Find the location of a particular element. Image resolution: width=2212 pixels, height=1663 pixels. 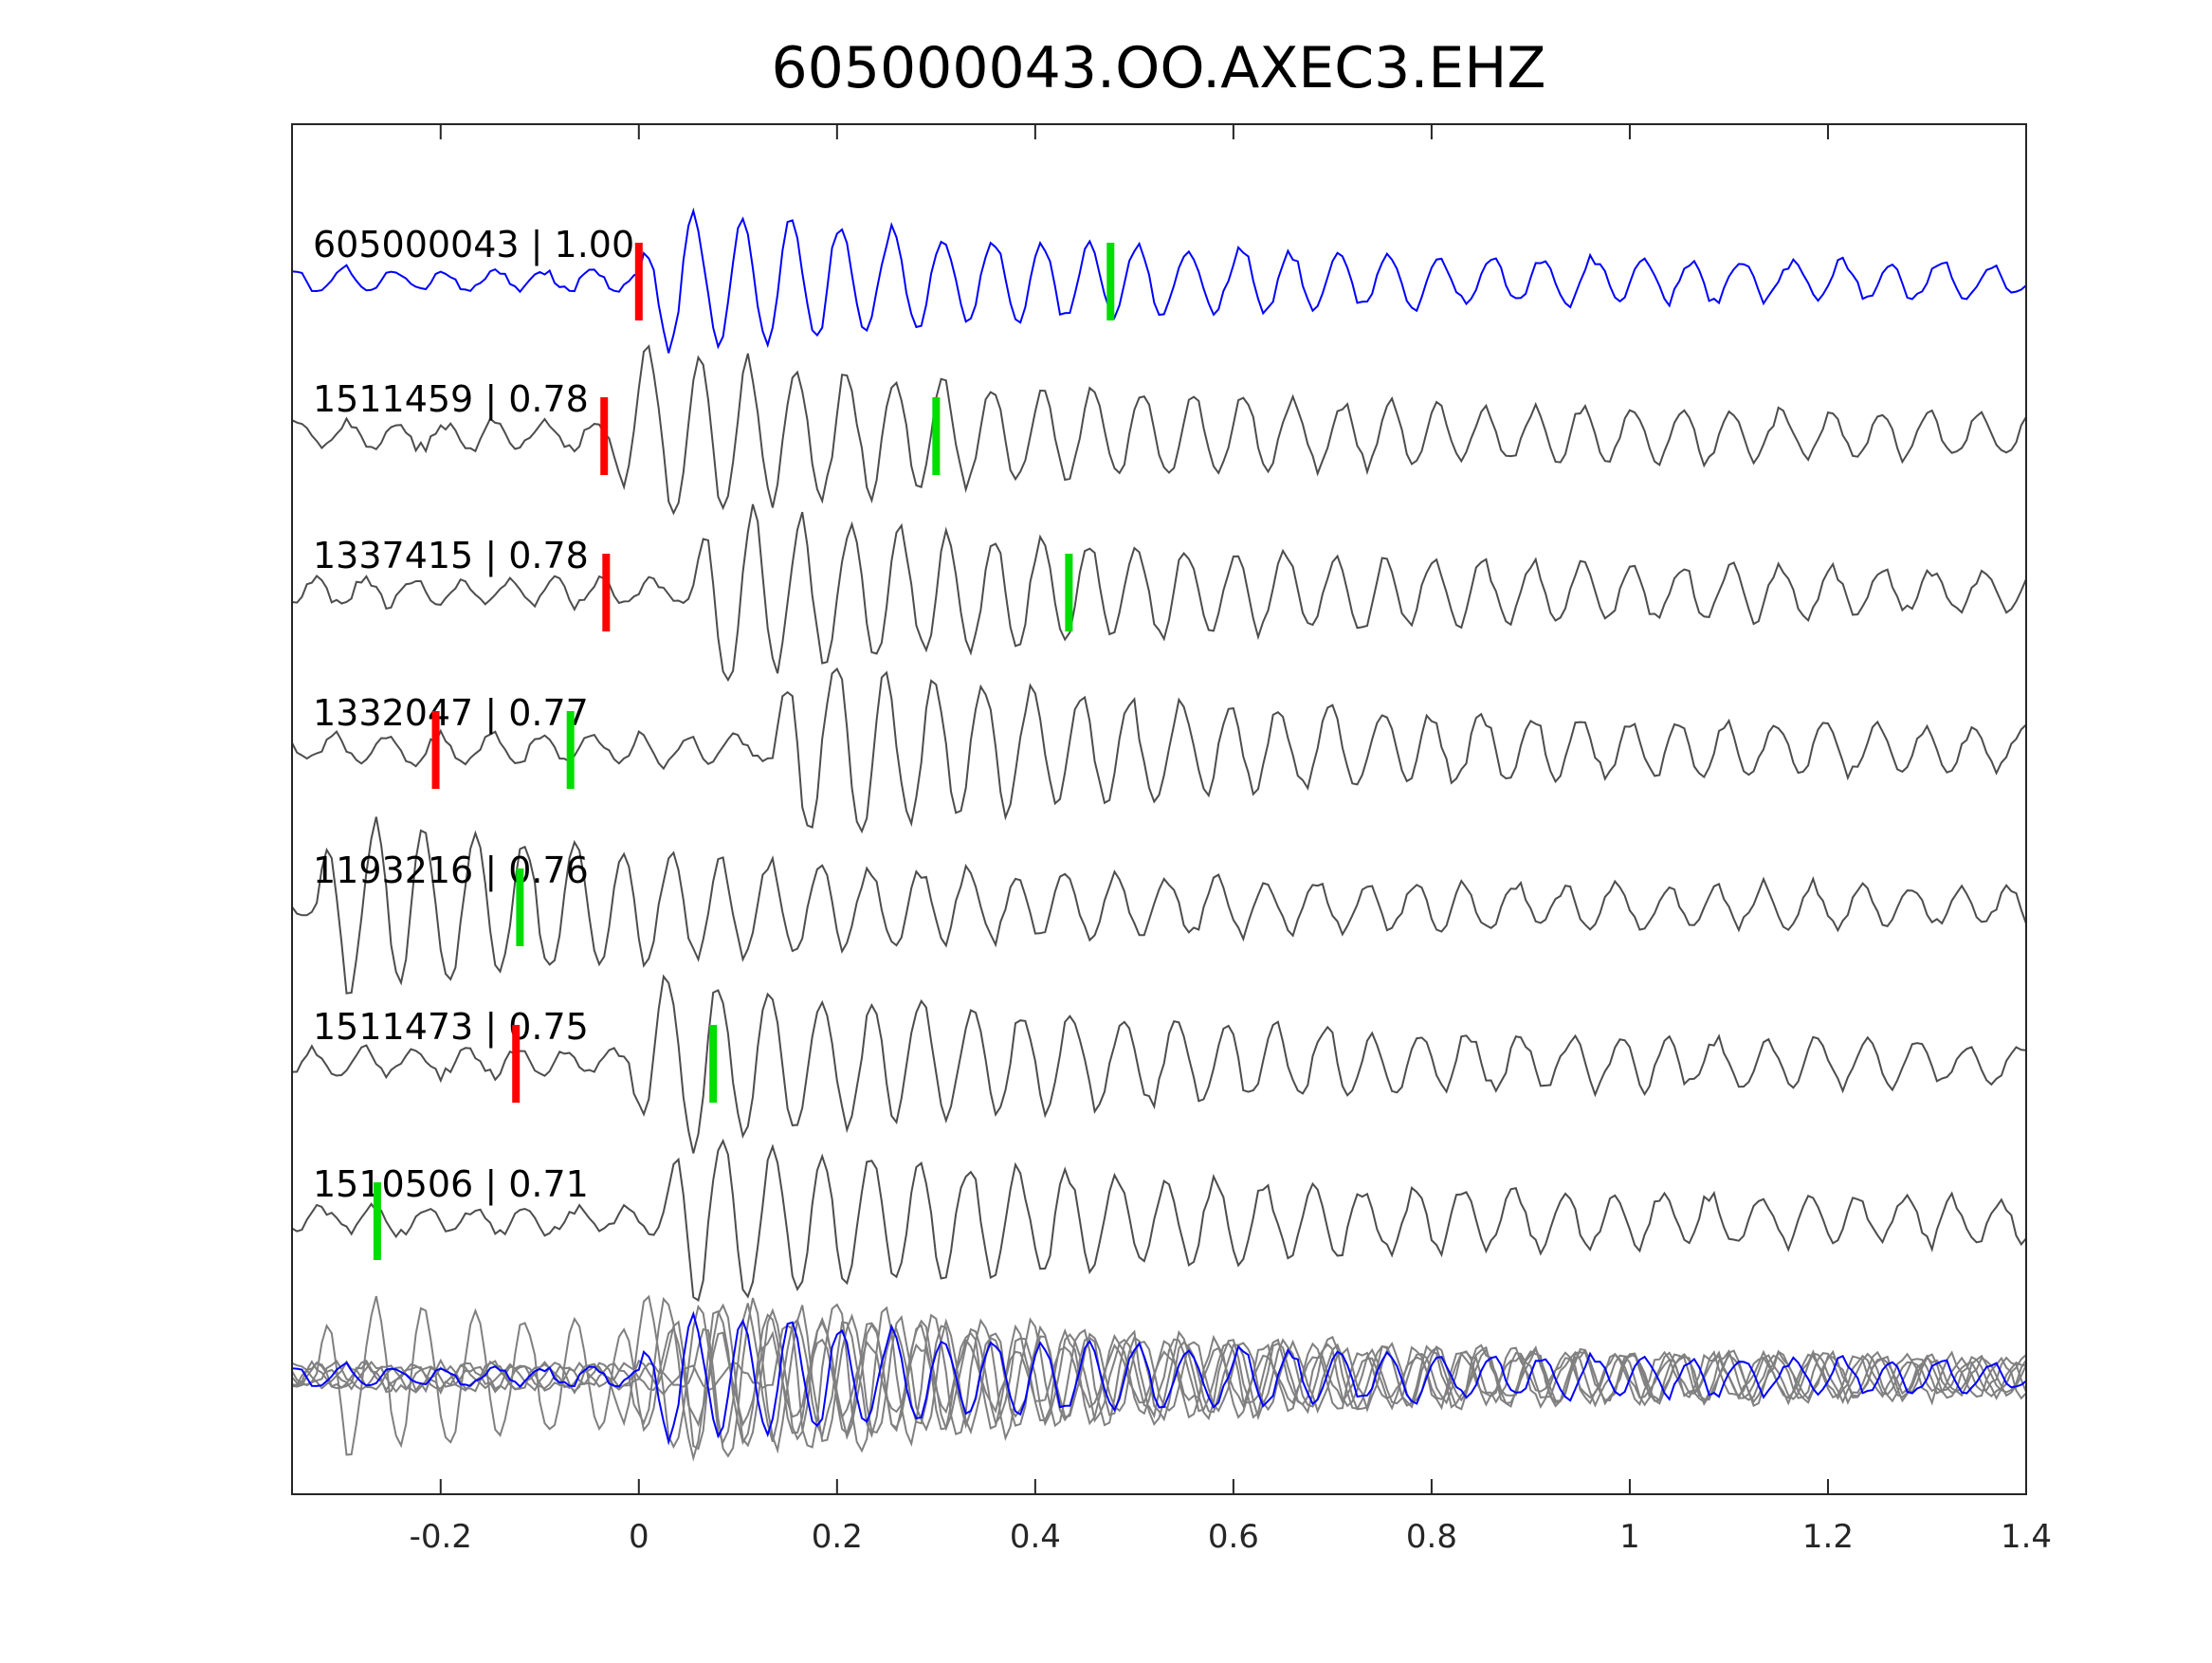

trace-label: 1332047 | 0.77 is located at coordinates (451, 714).